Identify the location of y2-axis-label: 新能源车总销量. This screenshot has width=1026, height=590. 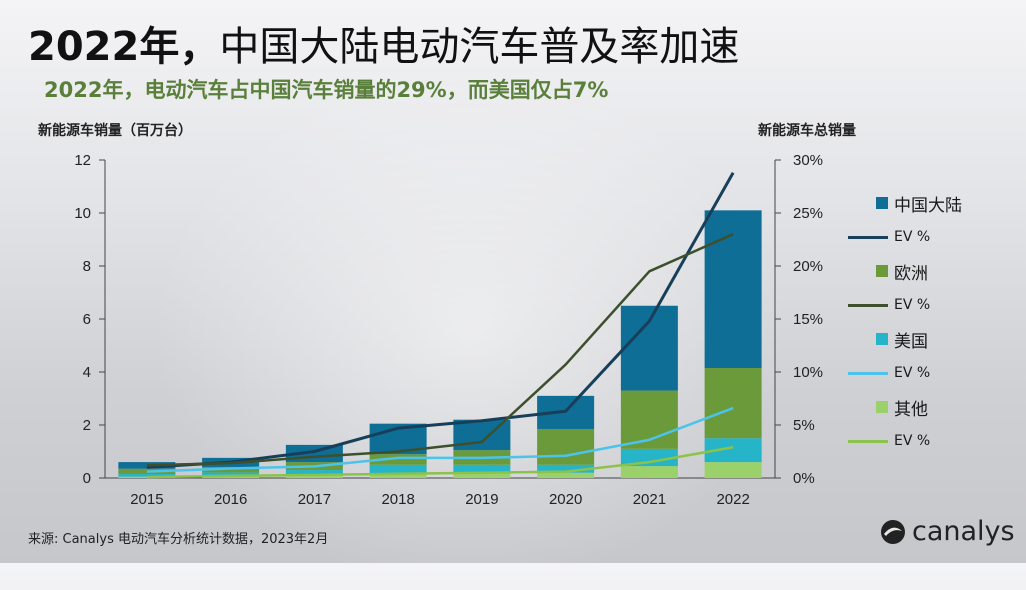
(807, 131).